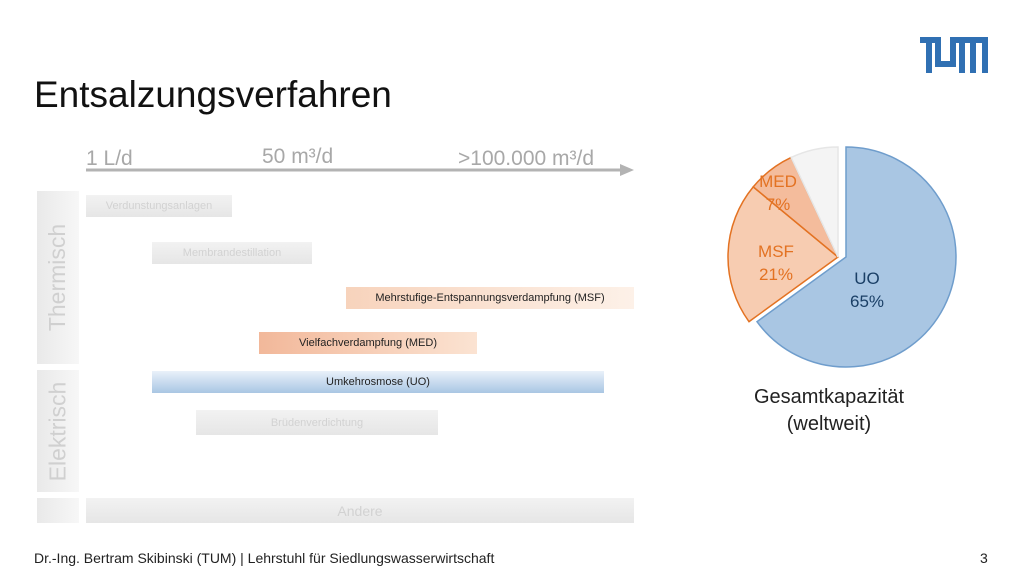 The image size is (1024, 576). Describe the element at coordinates (867, 301) in the screenshot. I see `pie-label-uo-value: 65%` at that location.